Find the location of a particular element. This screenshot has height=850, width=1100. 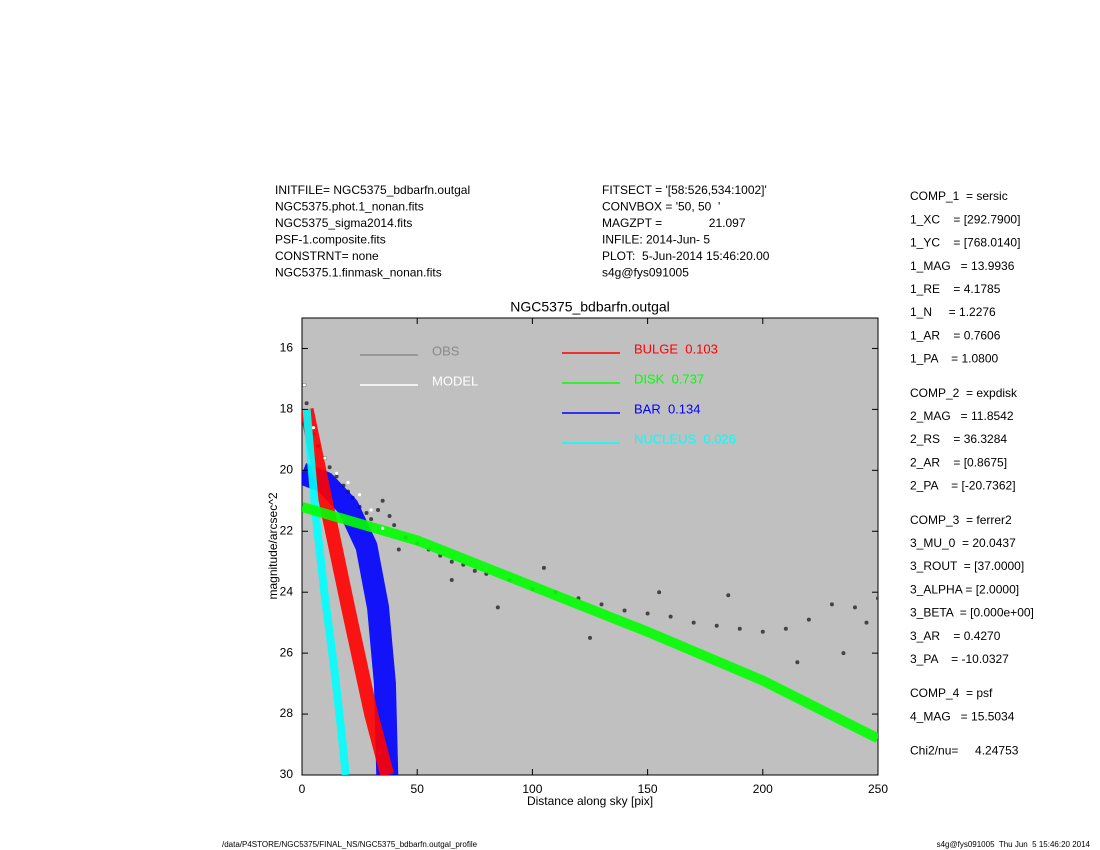

fit-parameter: 1_XC = [292.7900] is located at coordinates (965, 219).